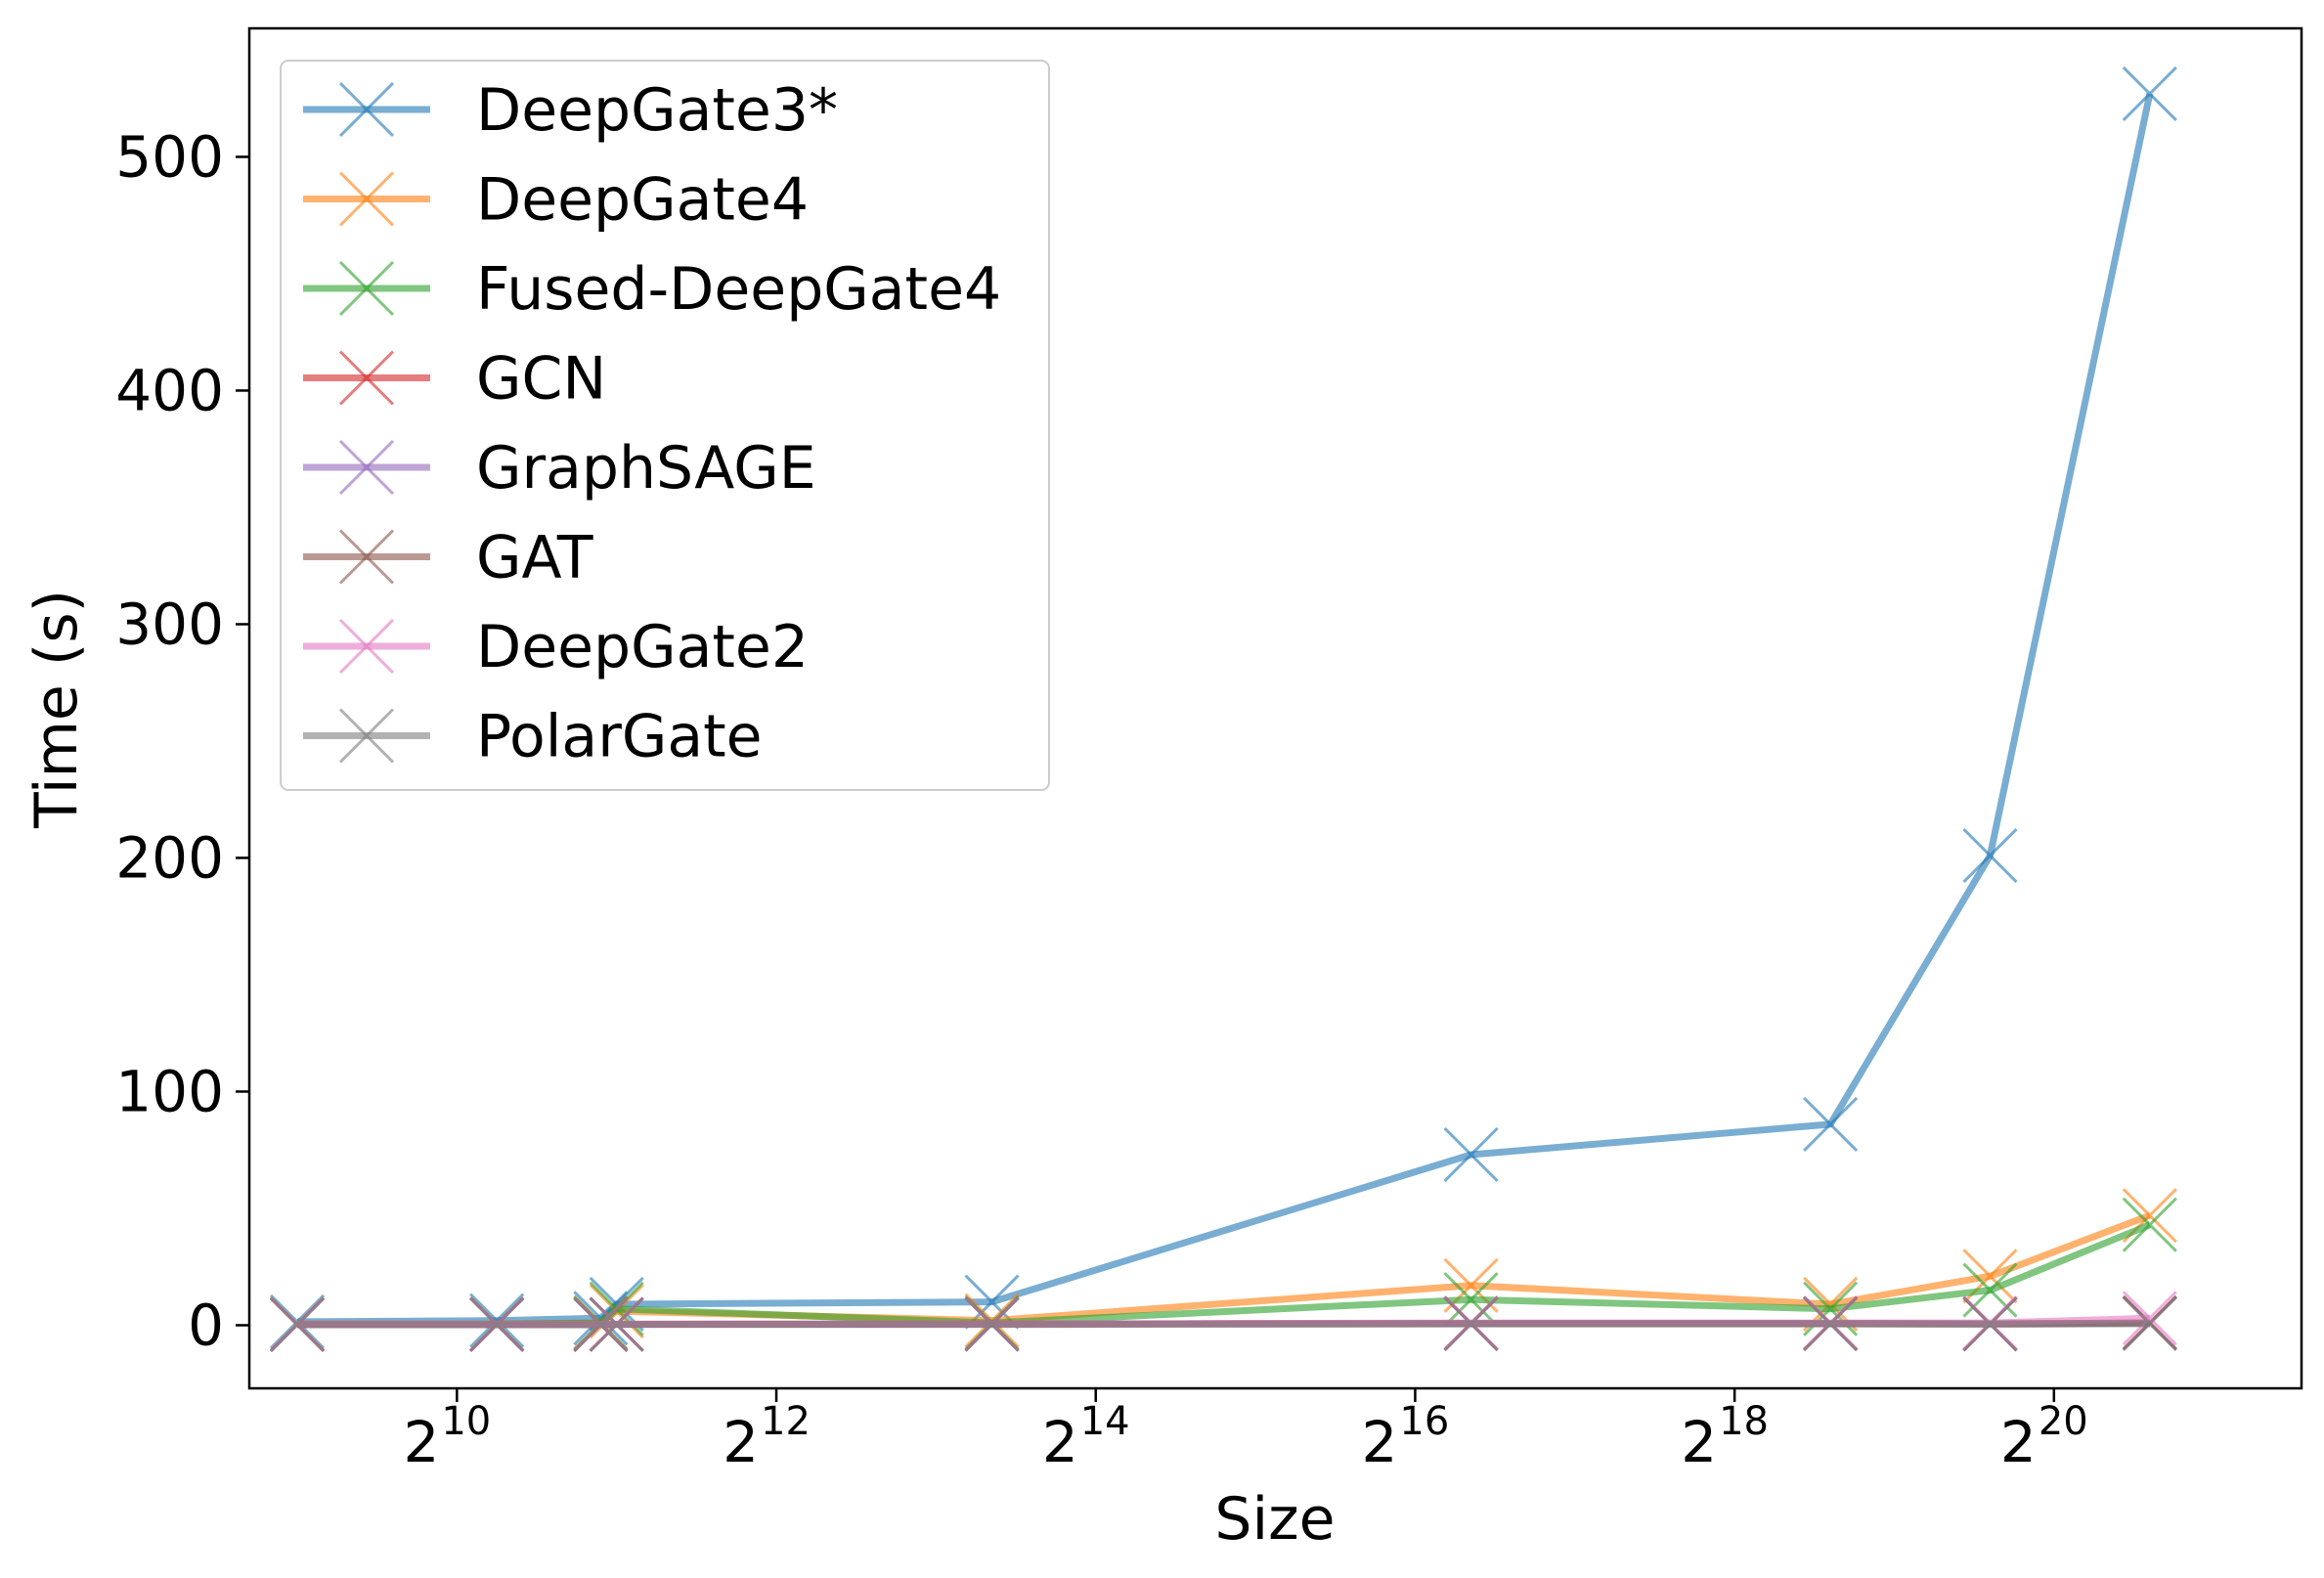 This screenshot has width=2324, height=1578. Describe the element at coordinates (738, 289) in the screenshot. I see `legend-label: Fused-DeepGate4` at that location.